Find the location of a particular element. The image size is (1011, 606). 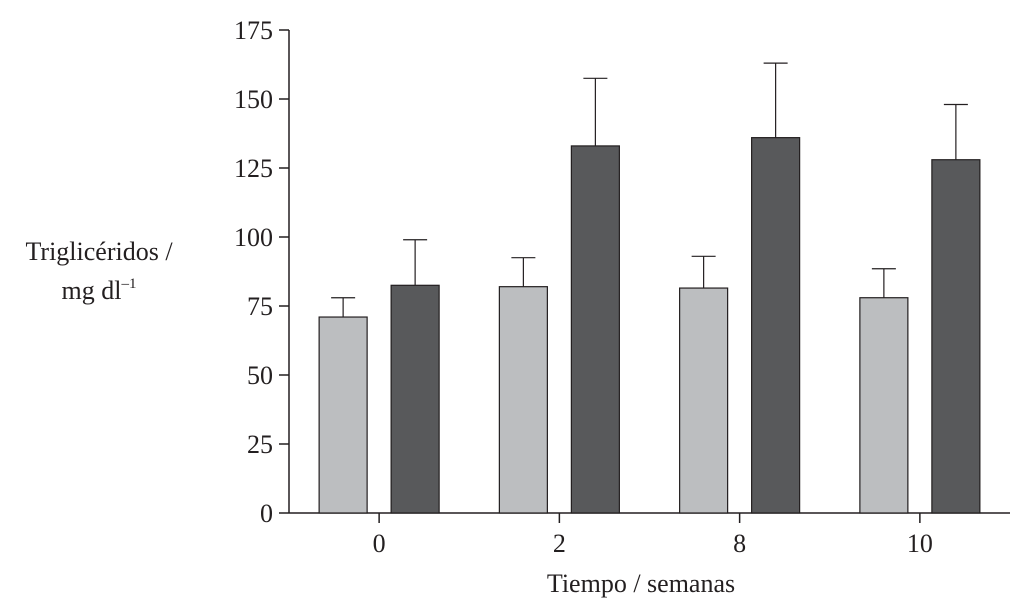

y-axis-label-unit: mg dl is located at coordinates (91, 290).